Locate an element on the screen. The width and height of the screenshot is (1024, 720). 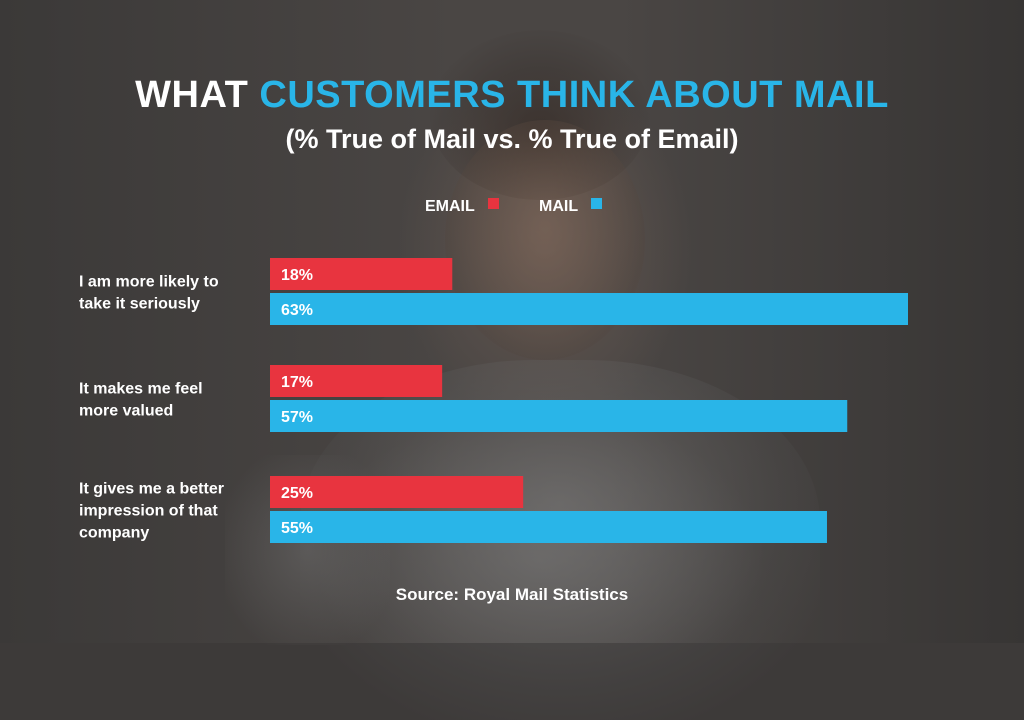
data-label-mail: 55% is located at coordinates (297, 528).